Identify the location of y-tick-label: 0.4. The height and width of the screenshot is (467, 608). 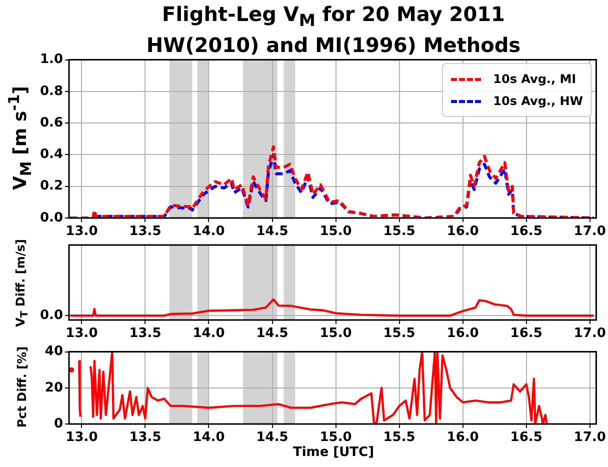
(51, 154).